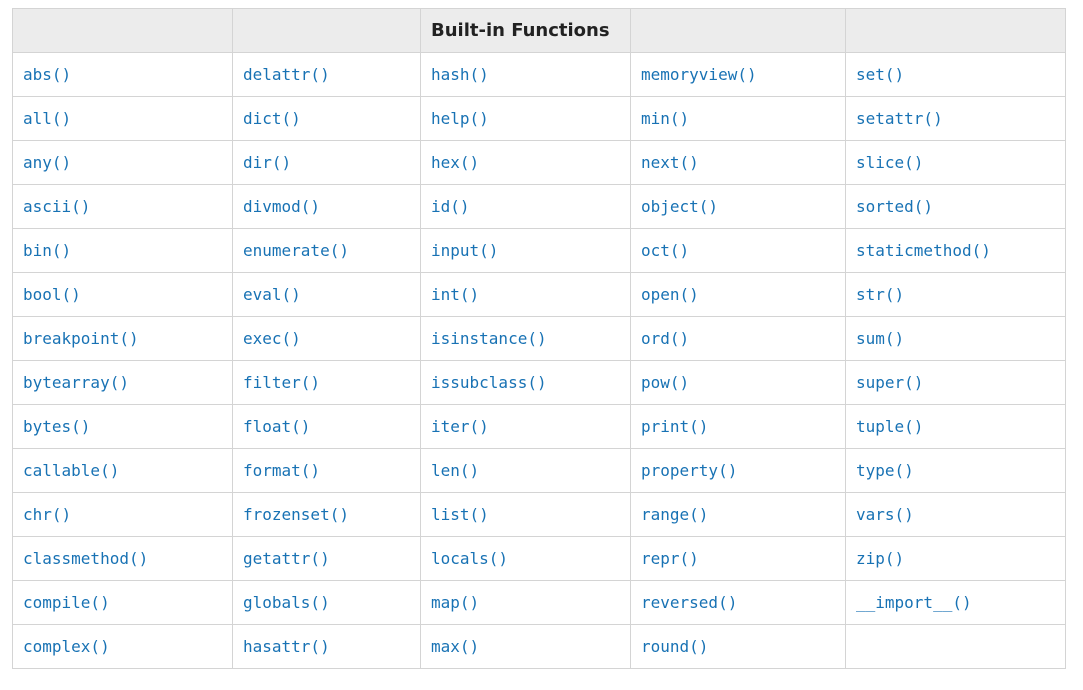 The height and width of the screenshot is (690, 1083). Describe the element at coordinates (539, 74) in the screenshot. I see `table-row: abs() delattr() hash() memoryview() set()` at that location.